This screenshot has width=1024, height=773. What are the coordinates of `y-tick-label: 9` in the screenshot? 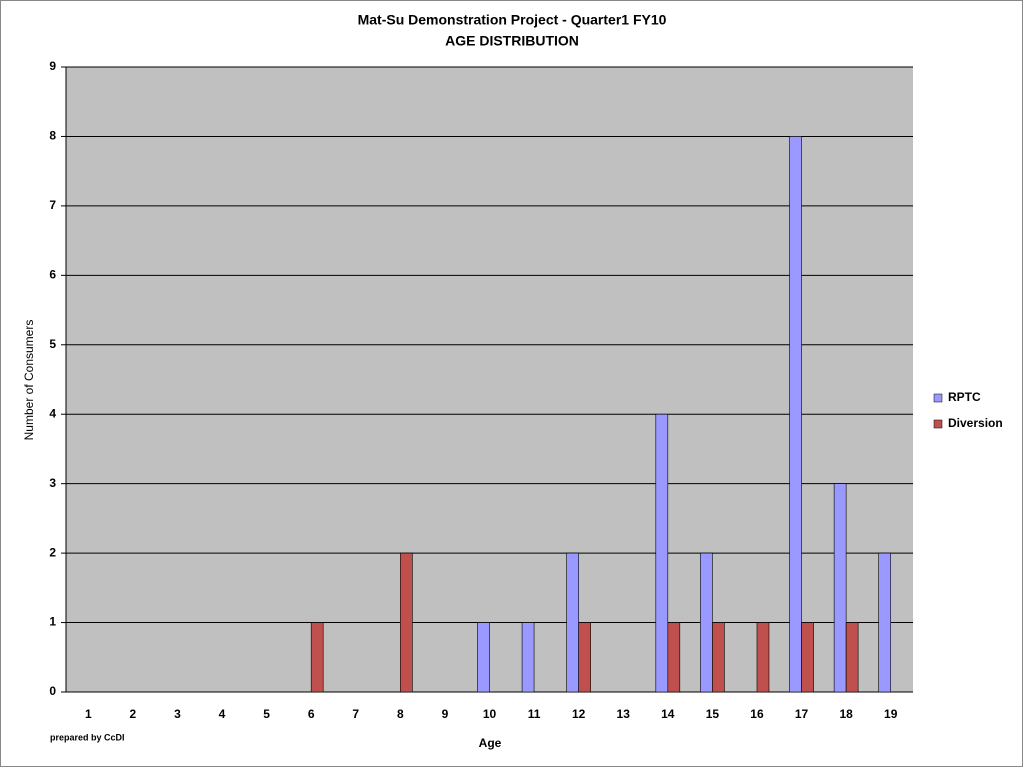 It's located at (52, 66).